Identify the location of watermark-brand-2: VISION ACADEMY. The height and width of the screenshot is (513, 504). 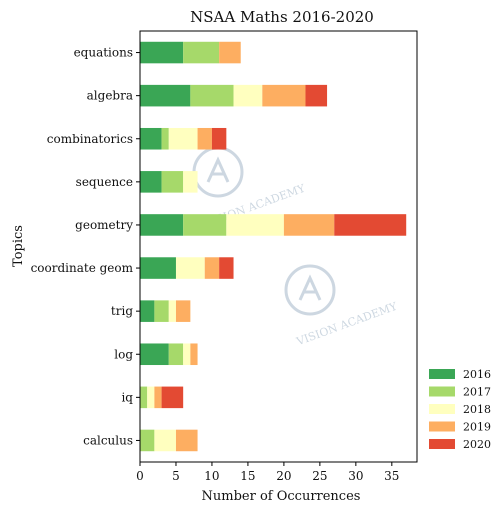
(347, 323).